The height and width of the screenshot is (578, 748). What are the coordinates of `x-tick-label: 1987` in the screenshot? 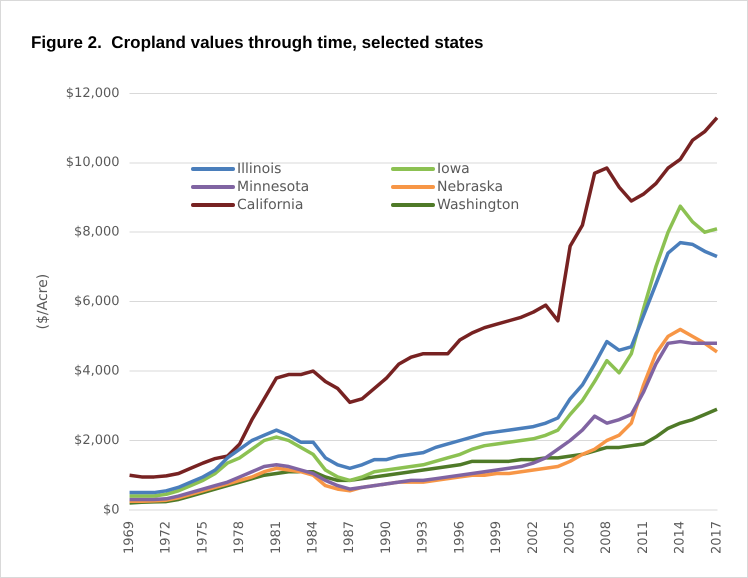 It's located at (350, 537).